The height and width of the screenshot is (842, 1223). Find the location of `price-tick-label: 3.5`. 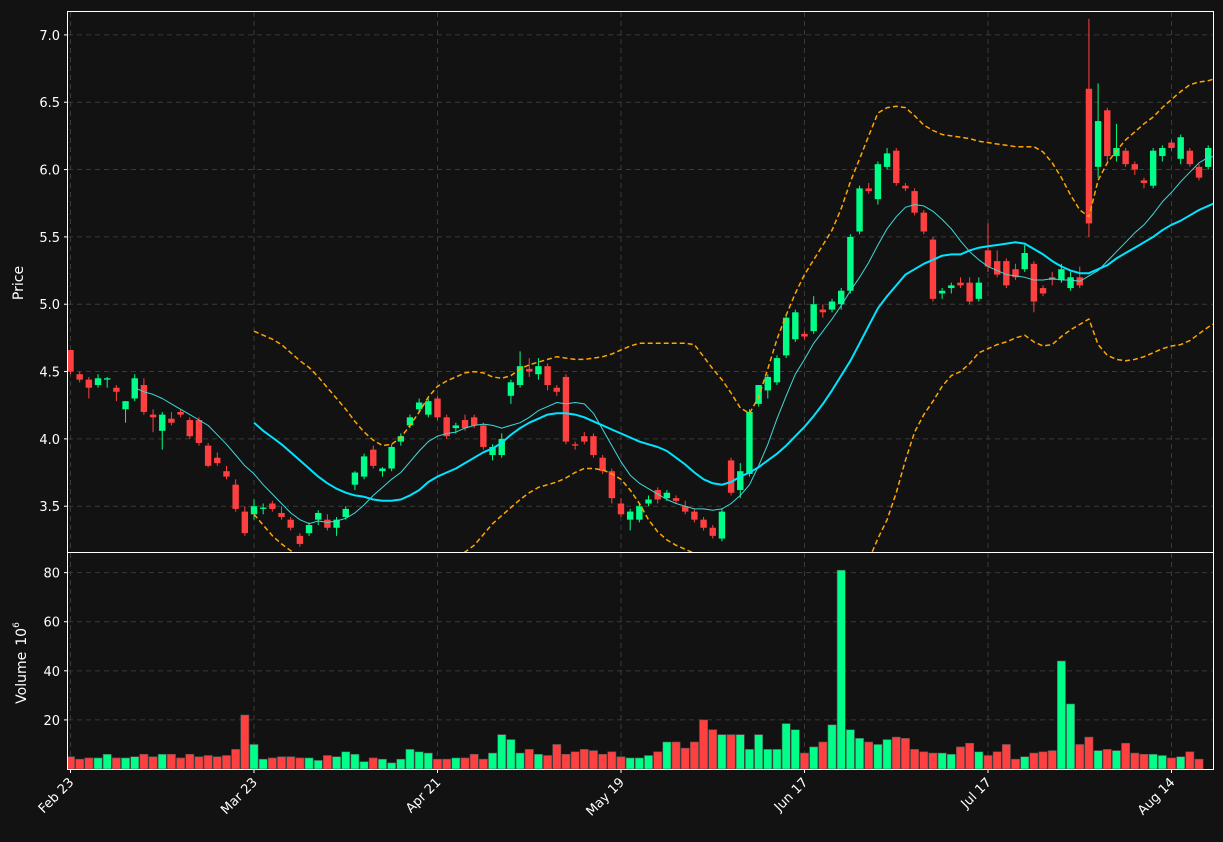

price-tick-label: 3.5 is located at coordinates (49, 507).